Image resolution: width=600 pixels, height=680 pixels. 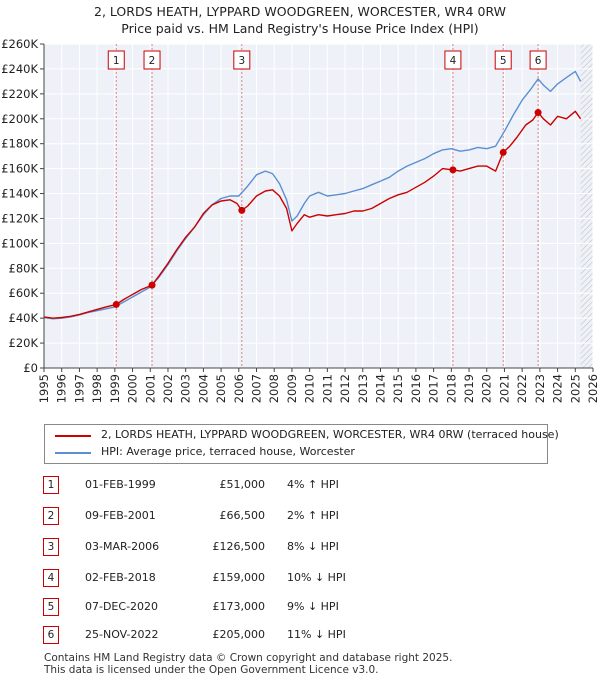 What do you see at coordinates (313, 484) in the screenshot?
I see `transaction-hpi: 4% ↑ HPI` at bounding box center [313, 484].